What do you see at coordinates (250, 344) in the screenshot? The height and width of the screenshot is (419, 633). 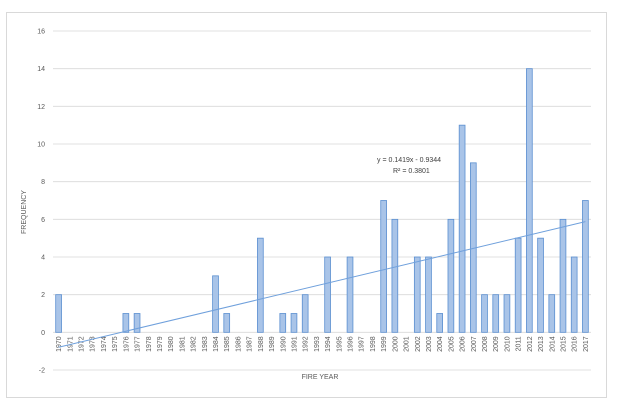 I see `x-tick-label: 1987` at bounding box center [250, 344].